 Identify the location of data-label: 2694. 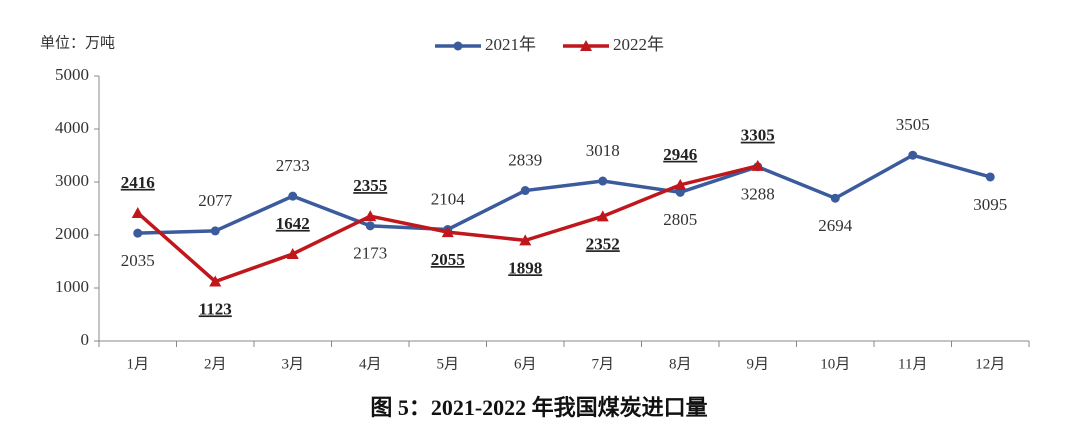
(835, 225).